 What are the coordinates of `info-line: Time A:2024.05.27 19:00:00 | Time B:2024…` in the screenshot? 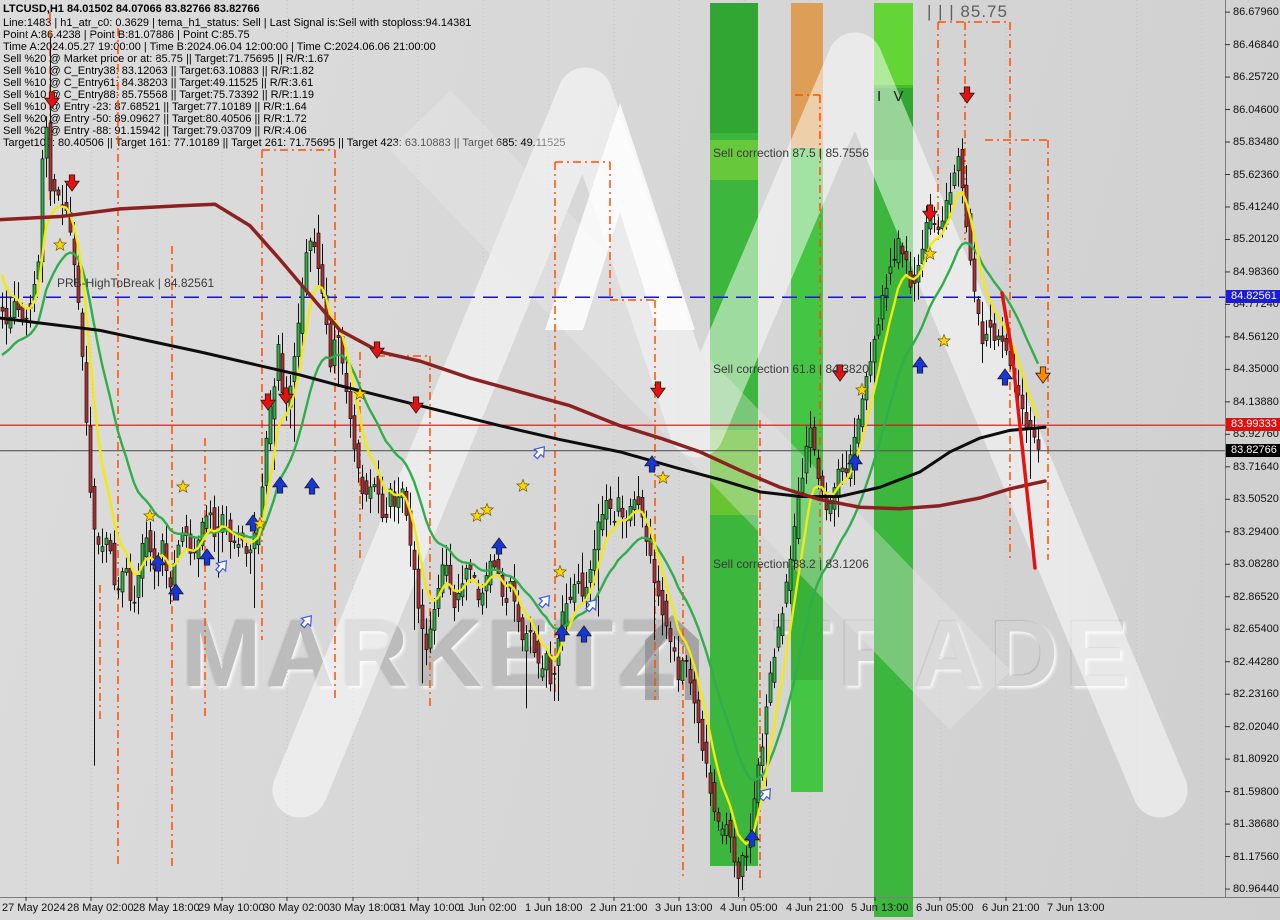 It's located at (219, 47).